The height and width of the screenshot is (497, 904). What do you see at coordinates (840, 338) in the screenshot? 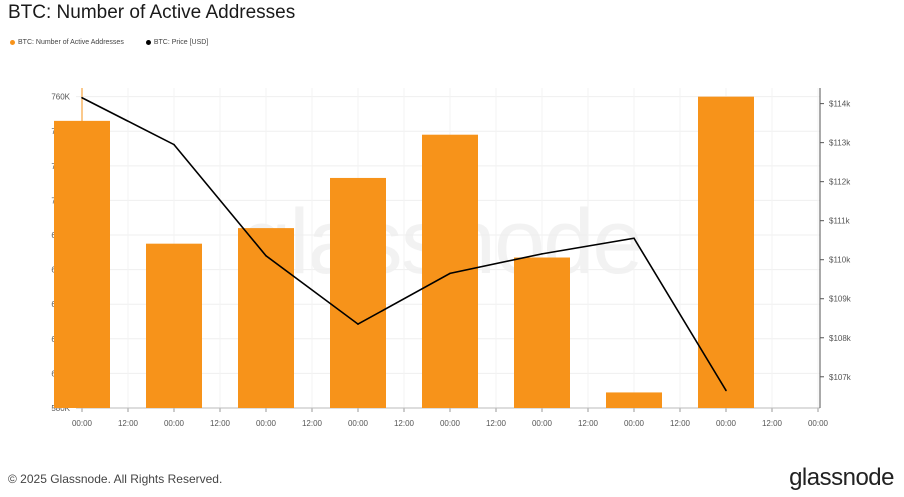
I see `y-right-tick-label: $108k` at bounding box center [840, 338].